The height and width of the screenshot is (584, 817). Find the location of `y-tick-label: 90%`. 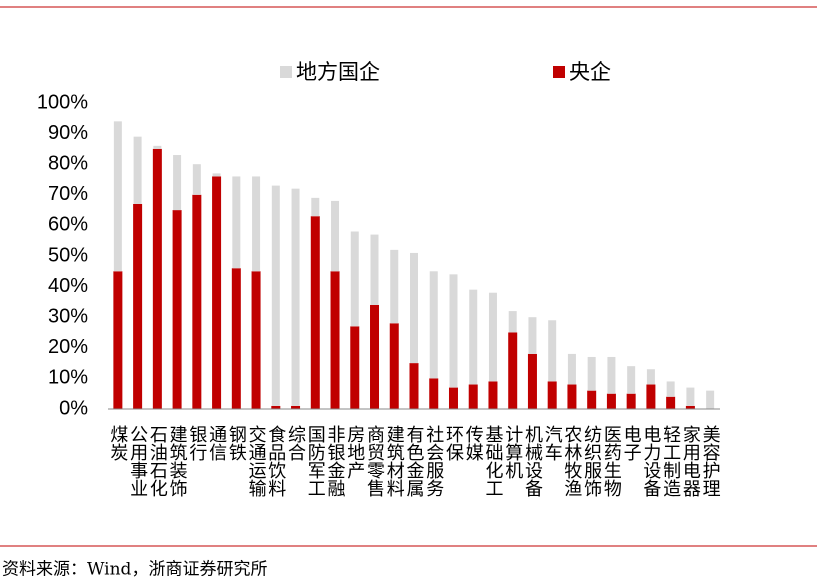

y-tick-label: 90% is located at coordinates (68, 133).